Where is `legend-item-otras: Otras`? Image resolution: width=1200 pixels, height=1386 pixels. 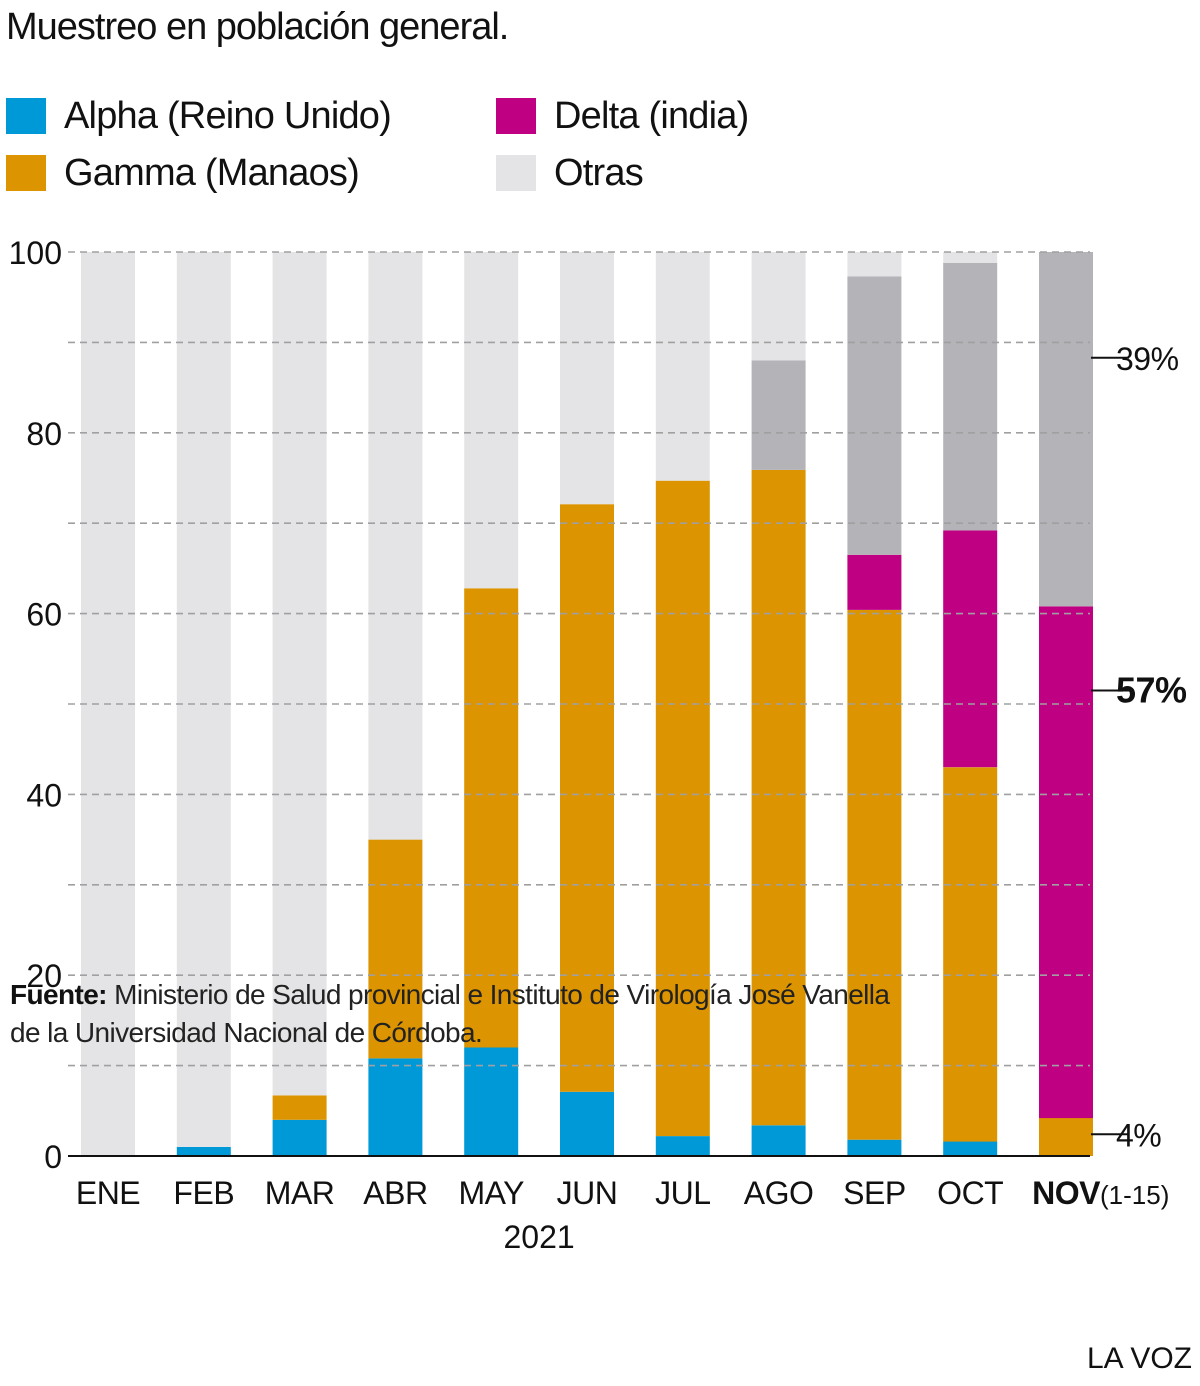
legend-item-otras: Otras is located at coordinates (570, 173).